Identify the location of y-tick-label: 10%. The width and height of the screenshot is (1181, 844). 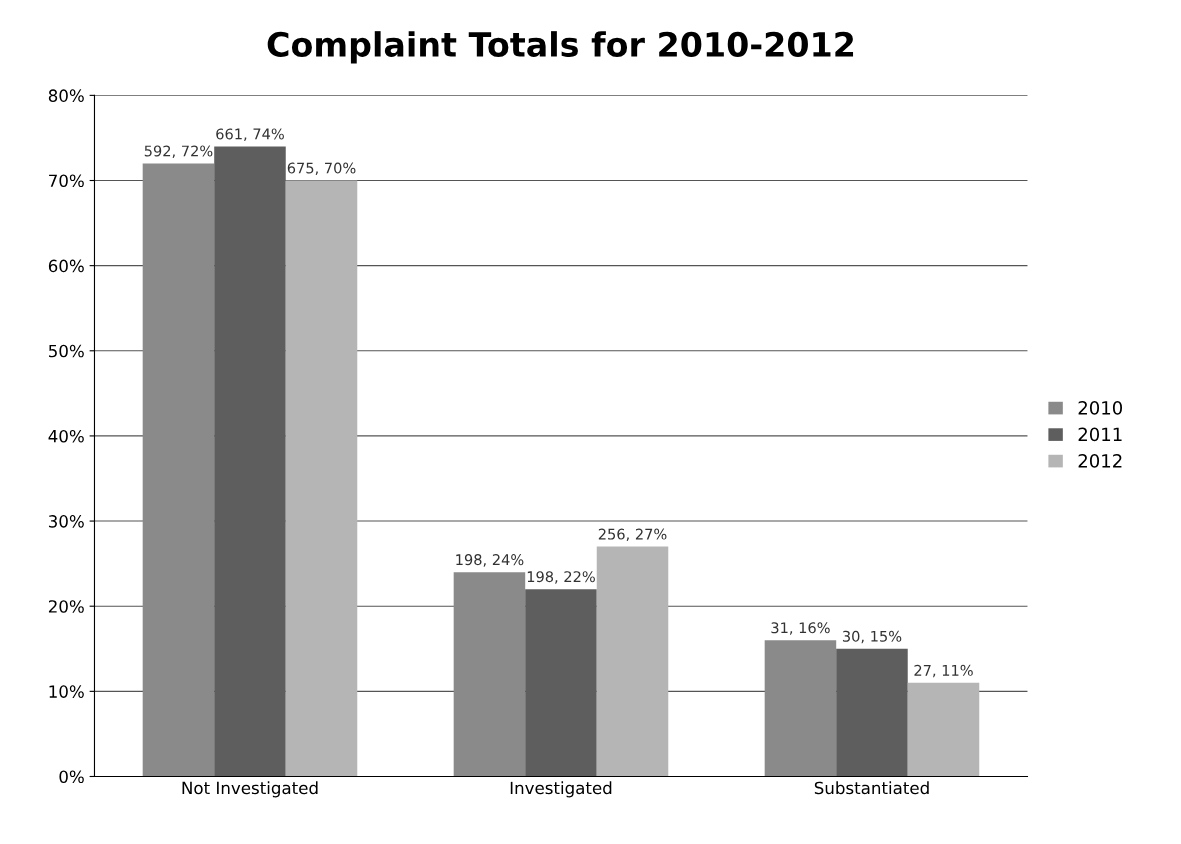
(66, 691).